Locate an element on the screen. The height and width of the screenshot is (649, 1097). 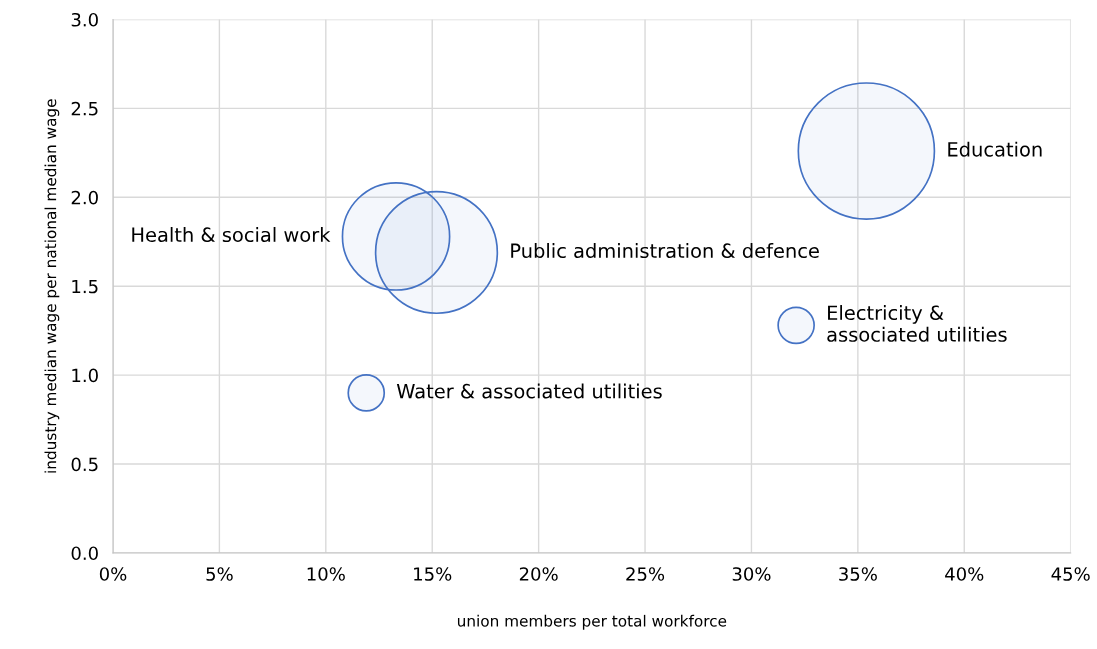
y-axis-title: industry median wage per national median wage is located at coordinates (52, 286).